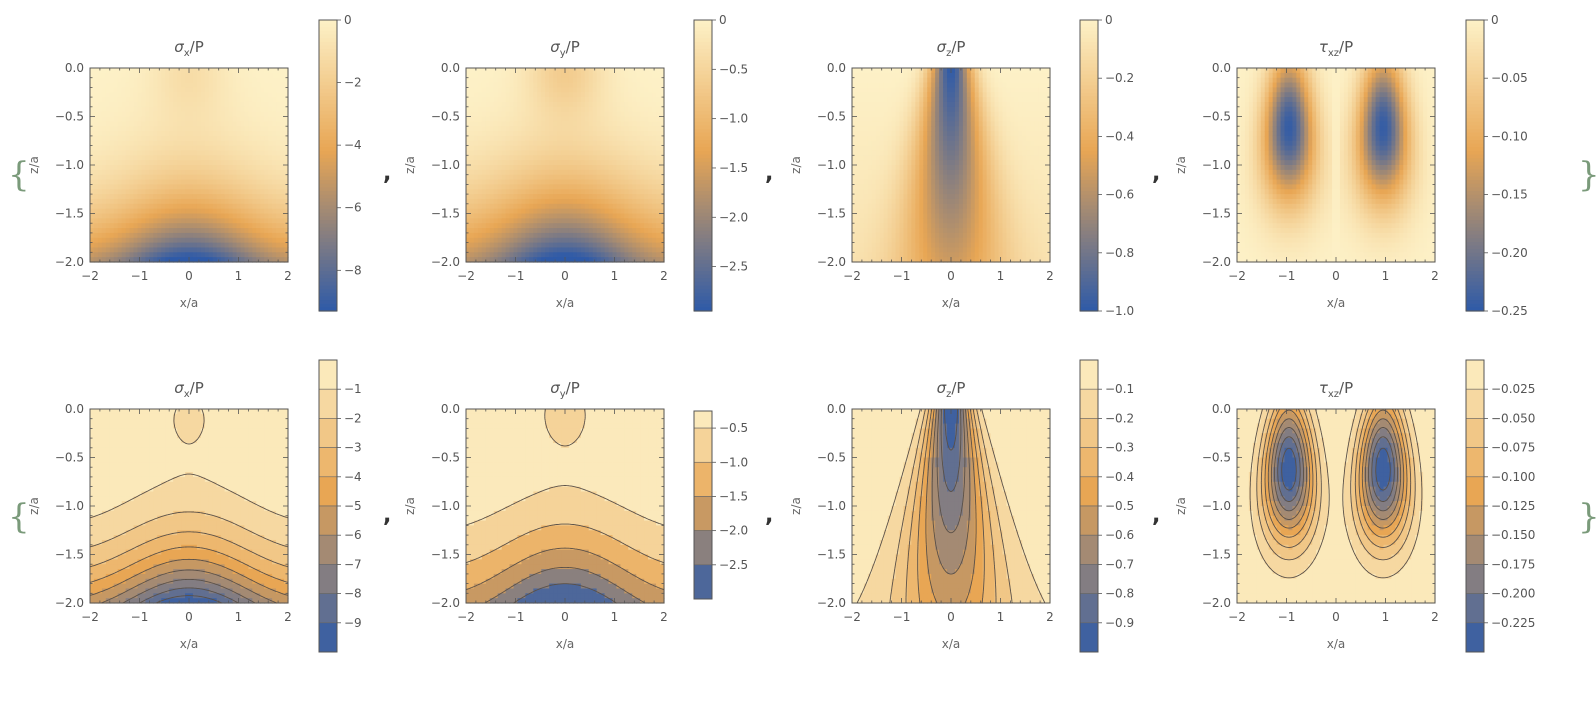 This screenshot has height=702, width=1596. What do you see at coordinates (733, 428) in the screenshot?
I see `colorbar-tick-label: −0.5` at bounding box center [733, 428].